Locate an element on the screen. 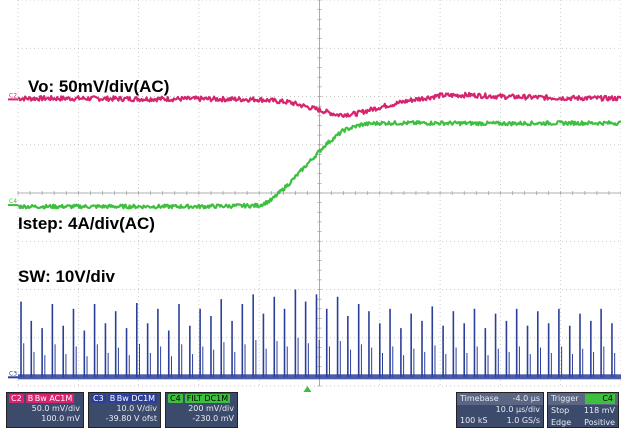 Image resolution: width=621 pixels, height=430 pixels. c2-offset: 100.0 mV is located at coordinates (60, 418).